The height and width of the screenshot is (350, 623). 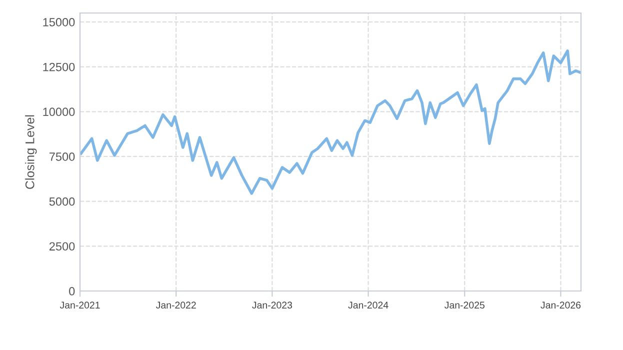 I want to click on y-tick-label: 15000, so click(x=59, y=22).